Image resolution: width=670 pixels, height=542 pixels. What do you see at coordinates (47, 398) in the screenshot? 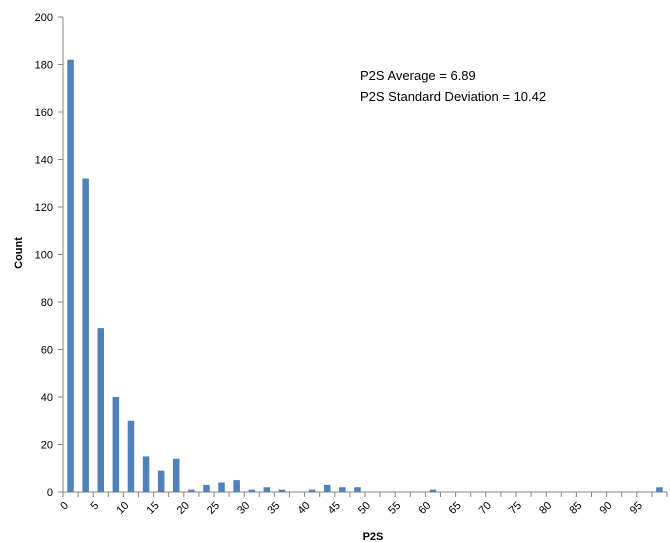
I see `y-tick-label: 40` at bounding box center [47, 398].